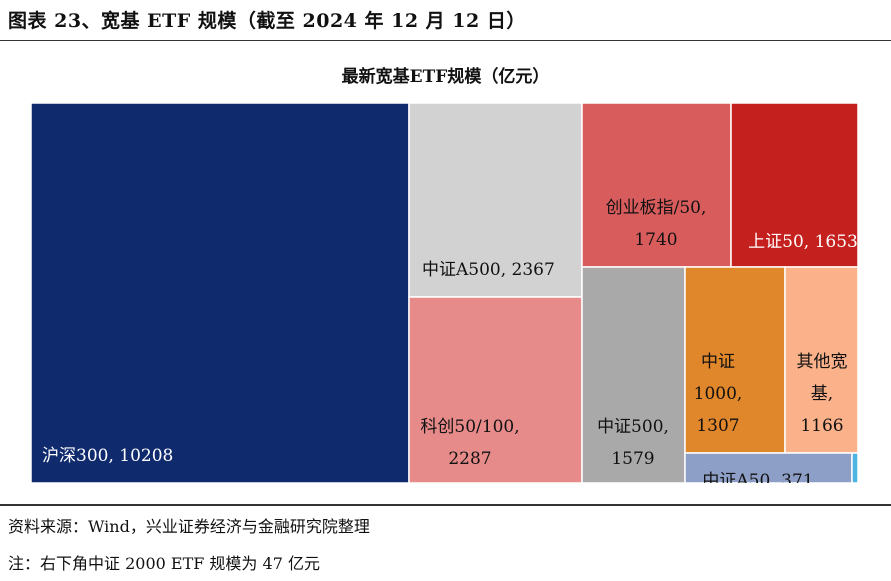  Describe the element at coordinates (267, 21) in the screenshot. I see `figure-title: 图表 23、宽基 ETF 规模（截至 2024 年 12 月 12 日）` at that location.